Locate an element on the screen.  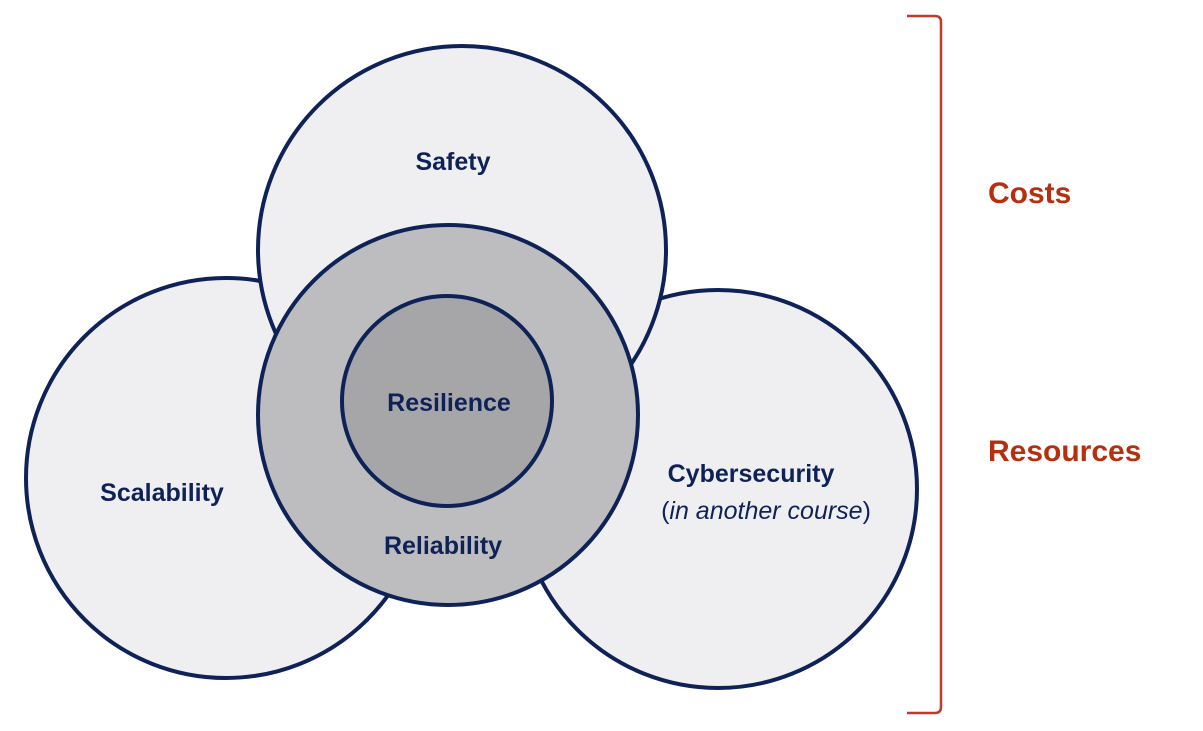
node-label: Cybersecurity is located at coordinates (751, 474).